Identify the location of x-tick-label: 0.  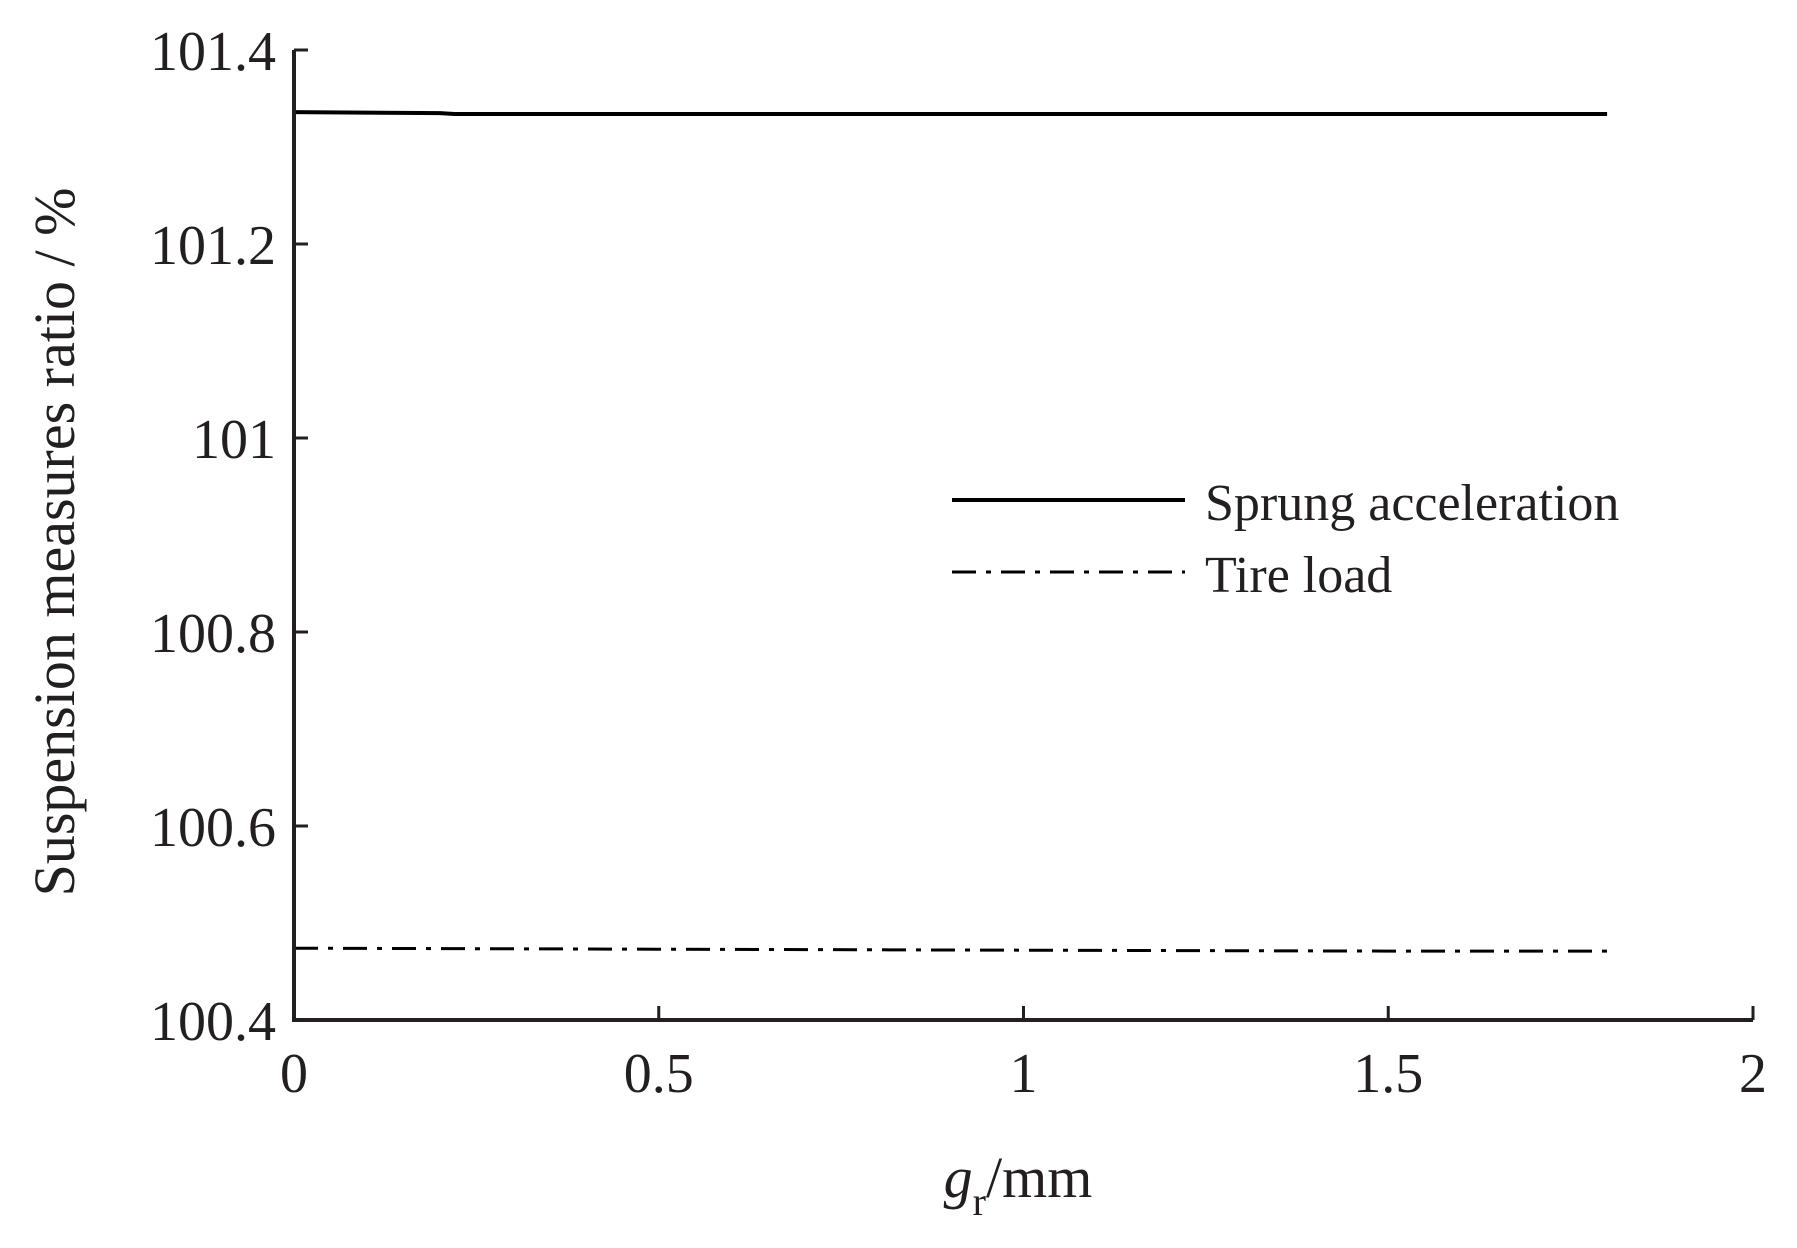
(294, 1074).